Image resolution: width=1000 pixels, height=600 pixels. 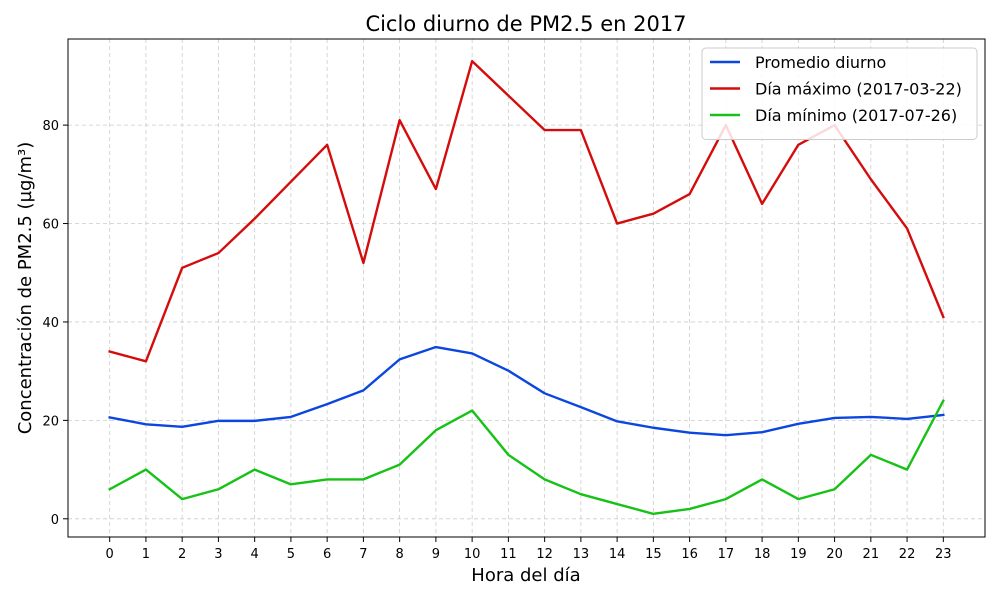 I want to click on x-tick-label: 4, so click(x=255, y=554).